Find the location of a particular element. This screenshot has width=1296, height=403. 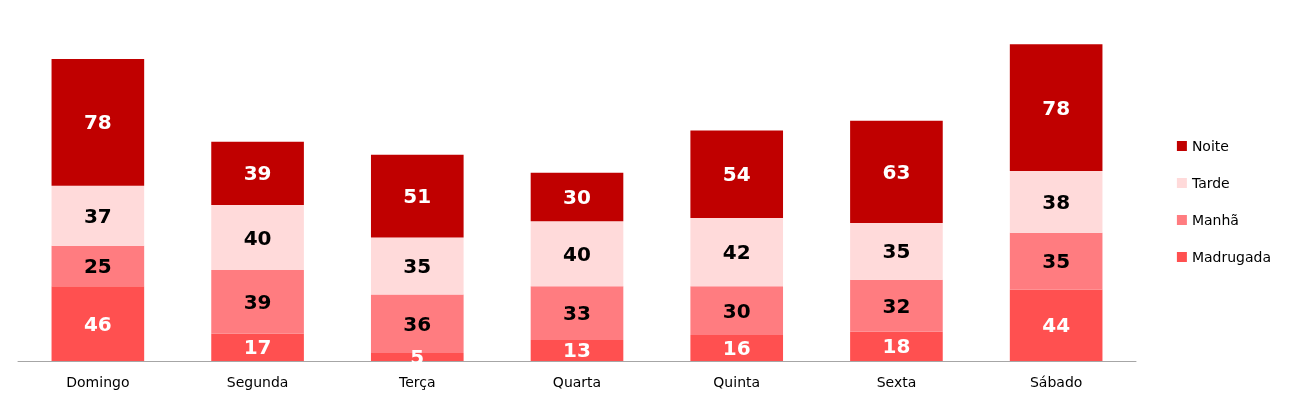

data-label: 46 is located at coordinates (97, 323).